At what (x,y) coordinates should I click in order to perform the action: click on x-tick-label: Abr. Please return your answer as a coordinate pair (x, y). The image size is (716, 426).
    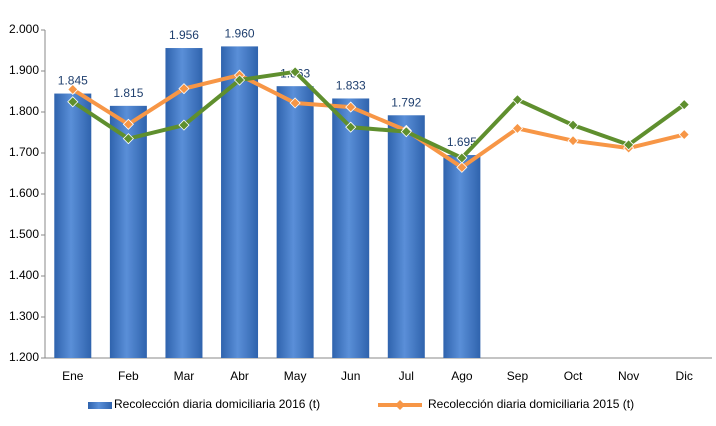
    Looking at the image, I should click on (239, 376).